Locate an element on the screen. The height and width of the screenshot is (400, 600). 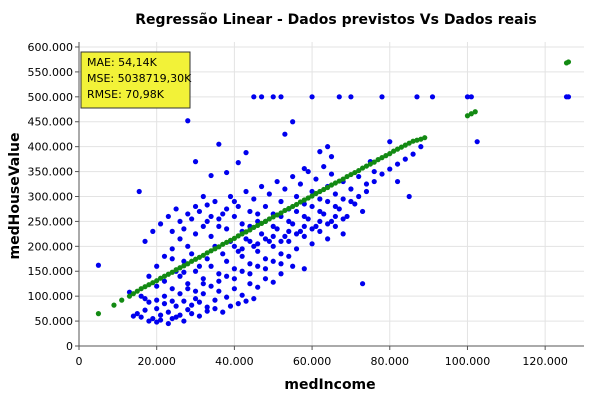
x-tick-label: 20.000 is located at coordinates (156, 361).